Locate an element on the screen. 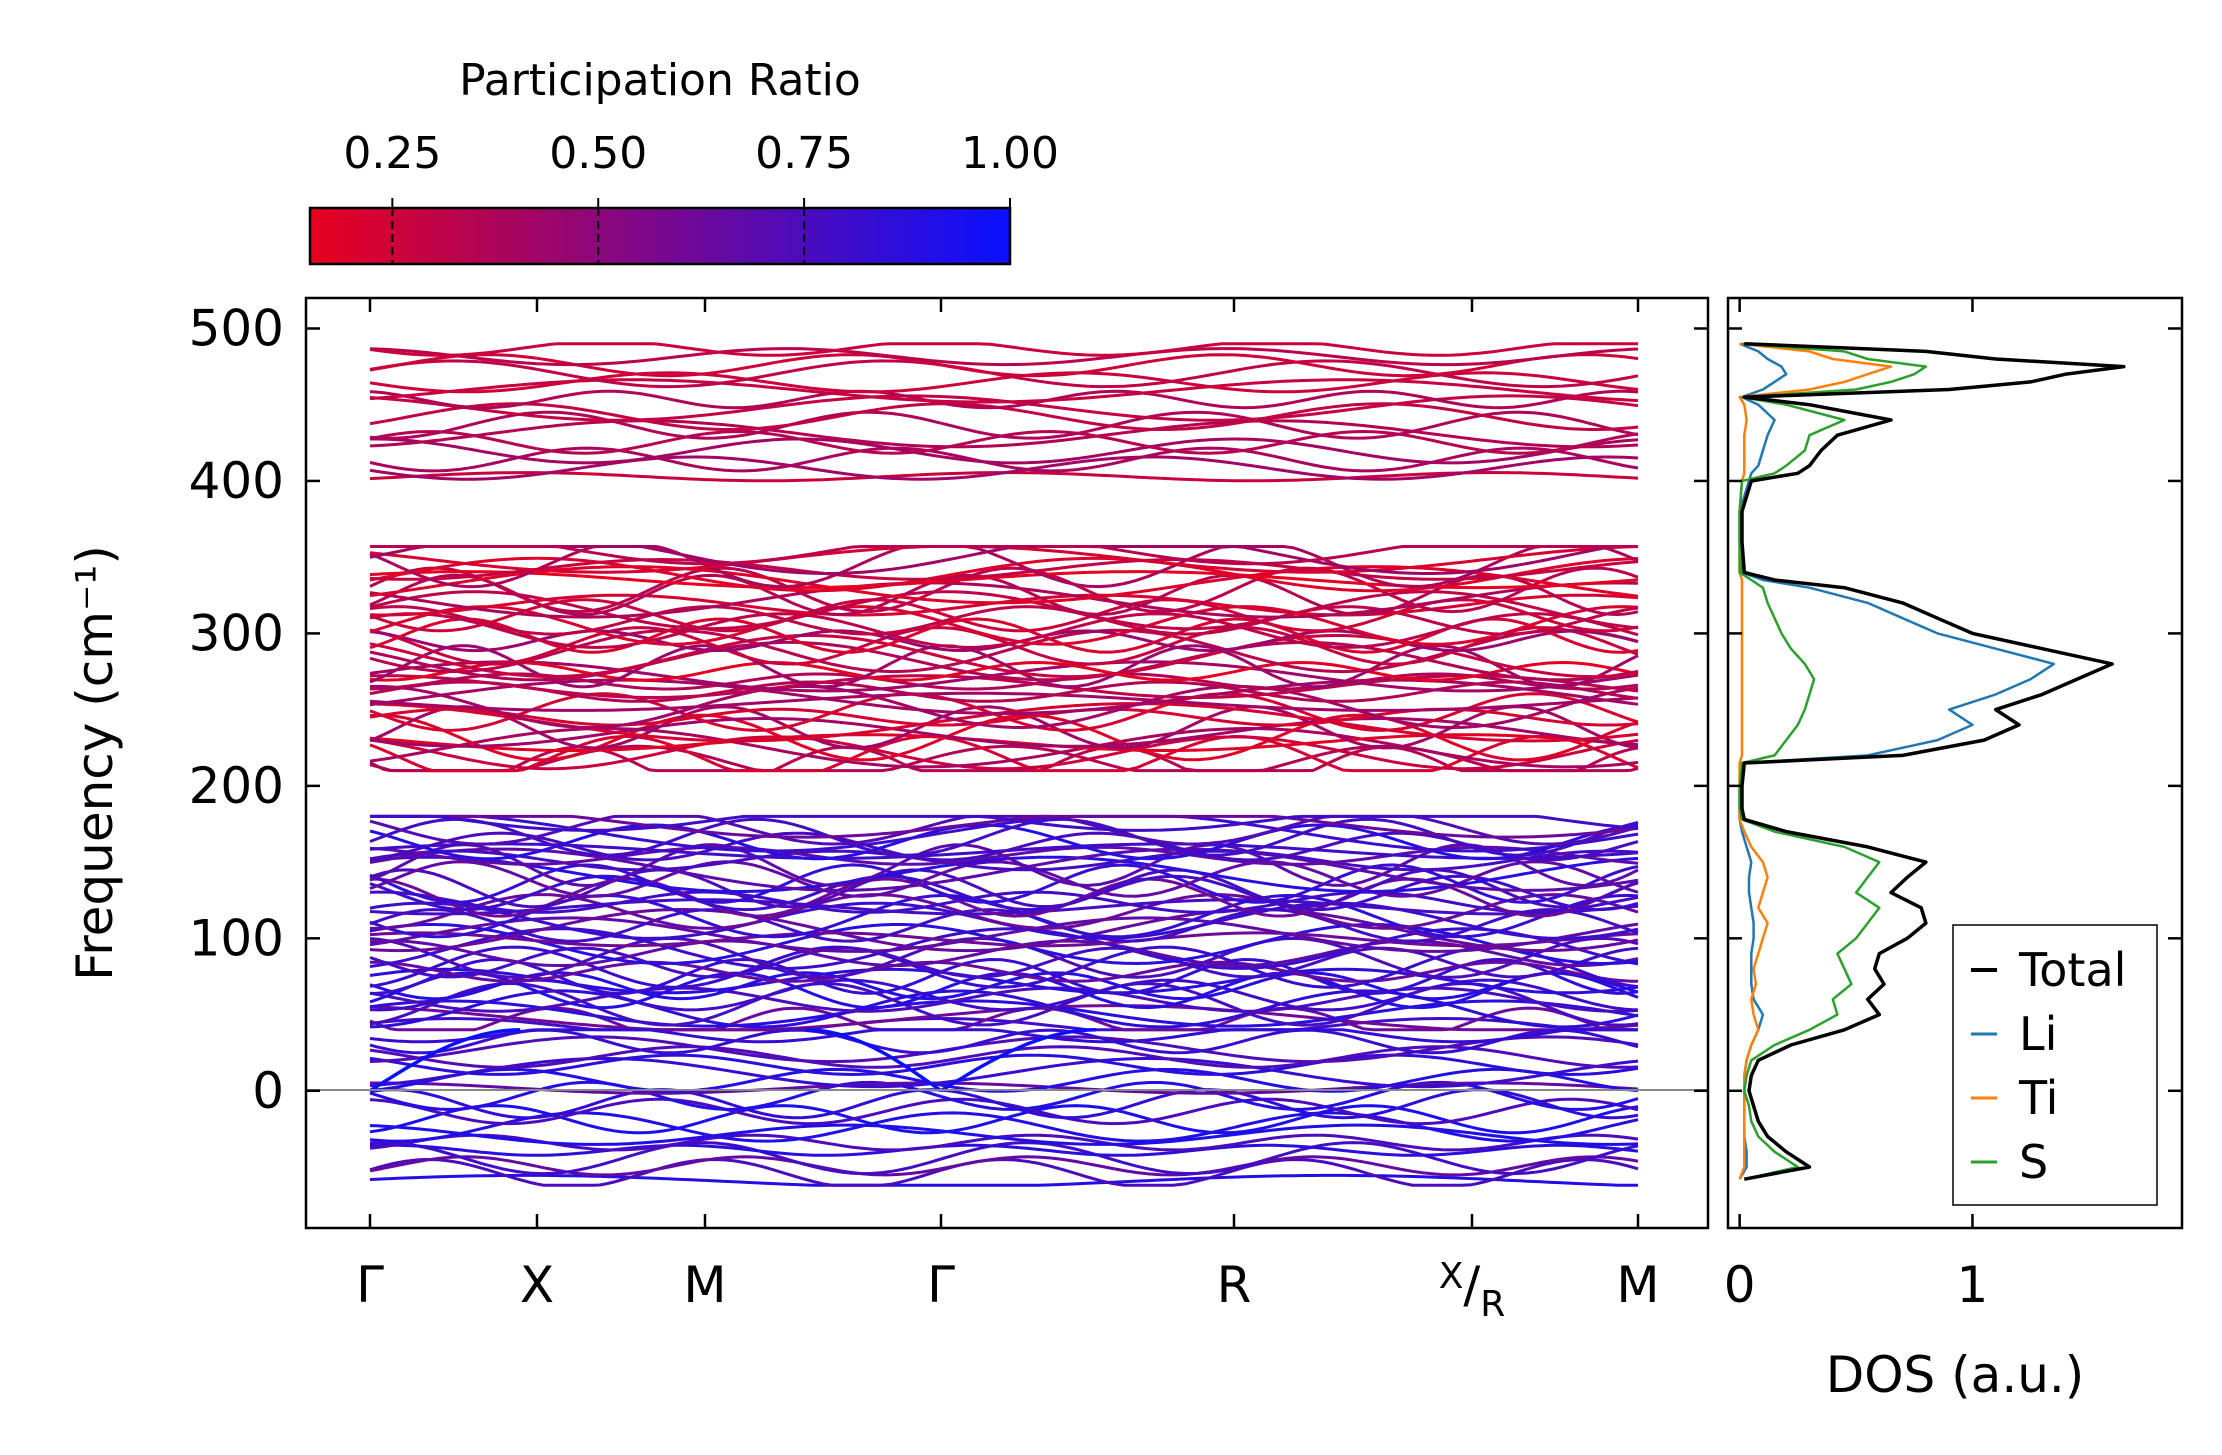  colorbar-title: Participation Ratio is located at coordinates (660, 80).